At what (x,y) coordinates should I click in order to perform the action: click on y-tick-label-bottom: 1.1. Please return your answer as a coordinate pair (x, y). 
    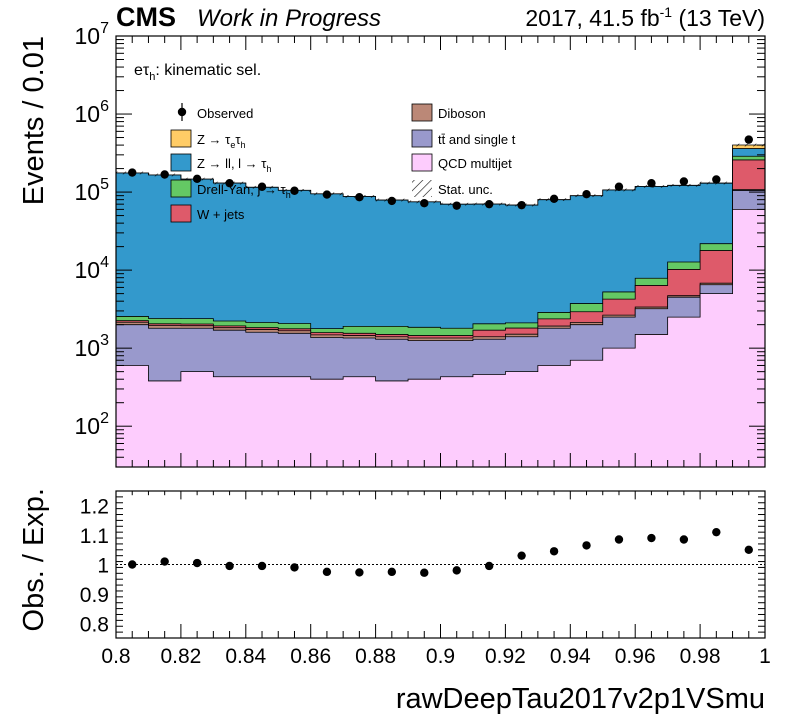
    Looking at the image, I should click on (94, 536).